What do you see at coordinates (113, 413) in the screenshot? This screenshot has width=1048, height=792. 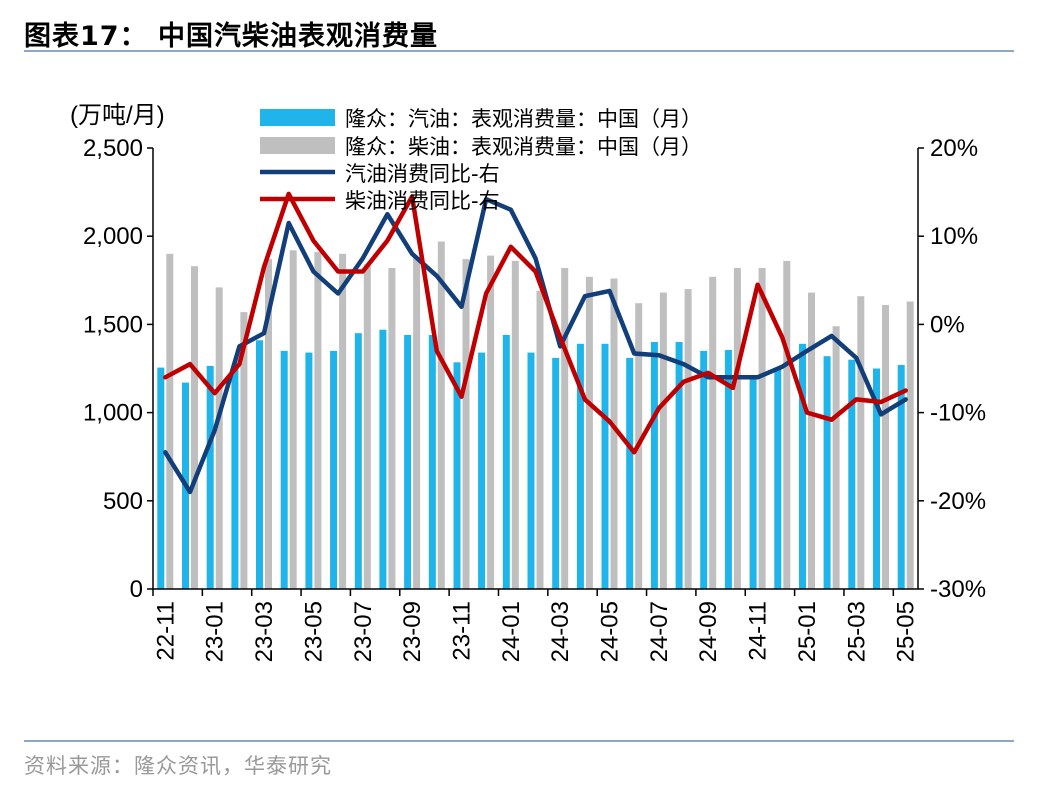 I see `left-tick-label: 1,000` at bounding box center [113, 413].